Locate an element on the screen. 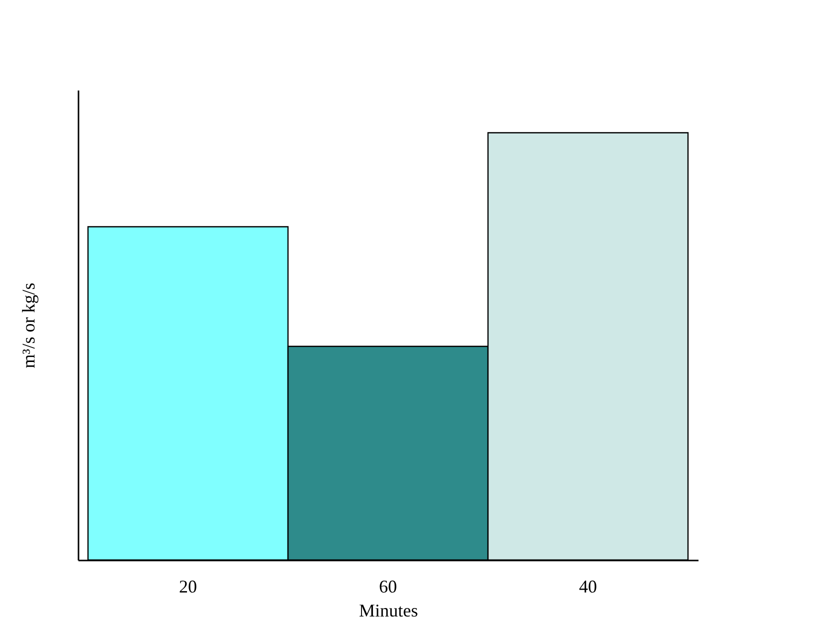  x-axis-title: Minutes is located at coordinates (388, 610).